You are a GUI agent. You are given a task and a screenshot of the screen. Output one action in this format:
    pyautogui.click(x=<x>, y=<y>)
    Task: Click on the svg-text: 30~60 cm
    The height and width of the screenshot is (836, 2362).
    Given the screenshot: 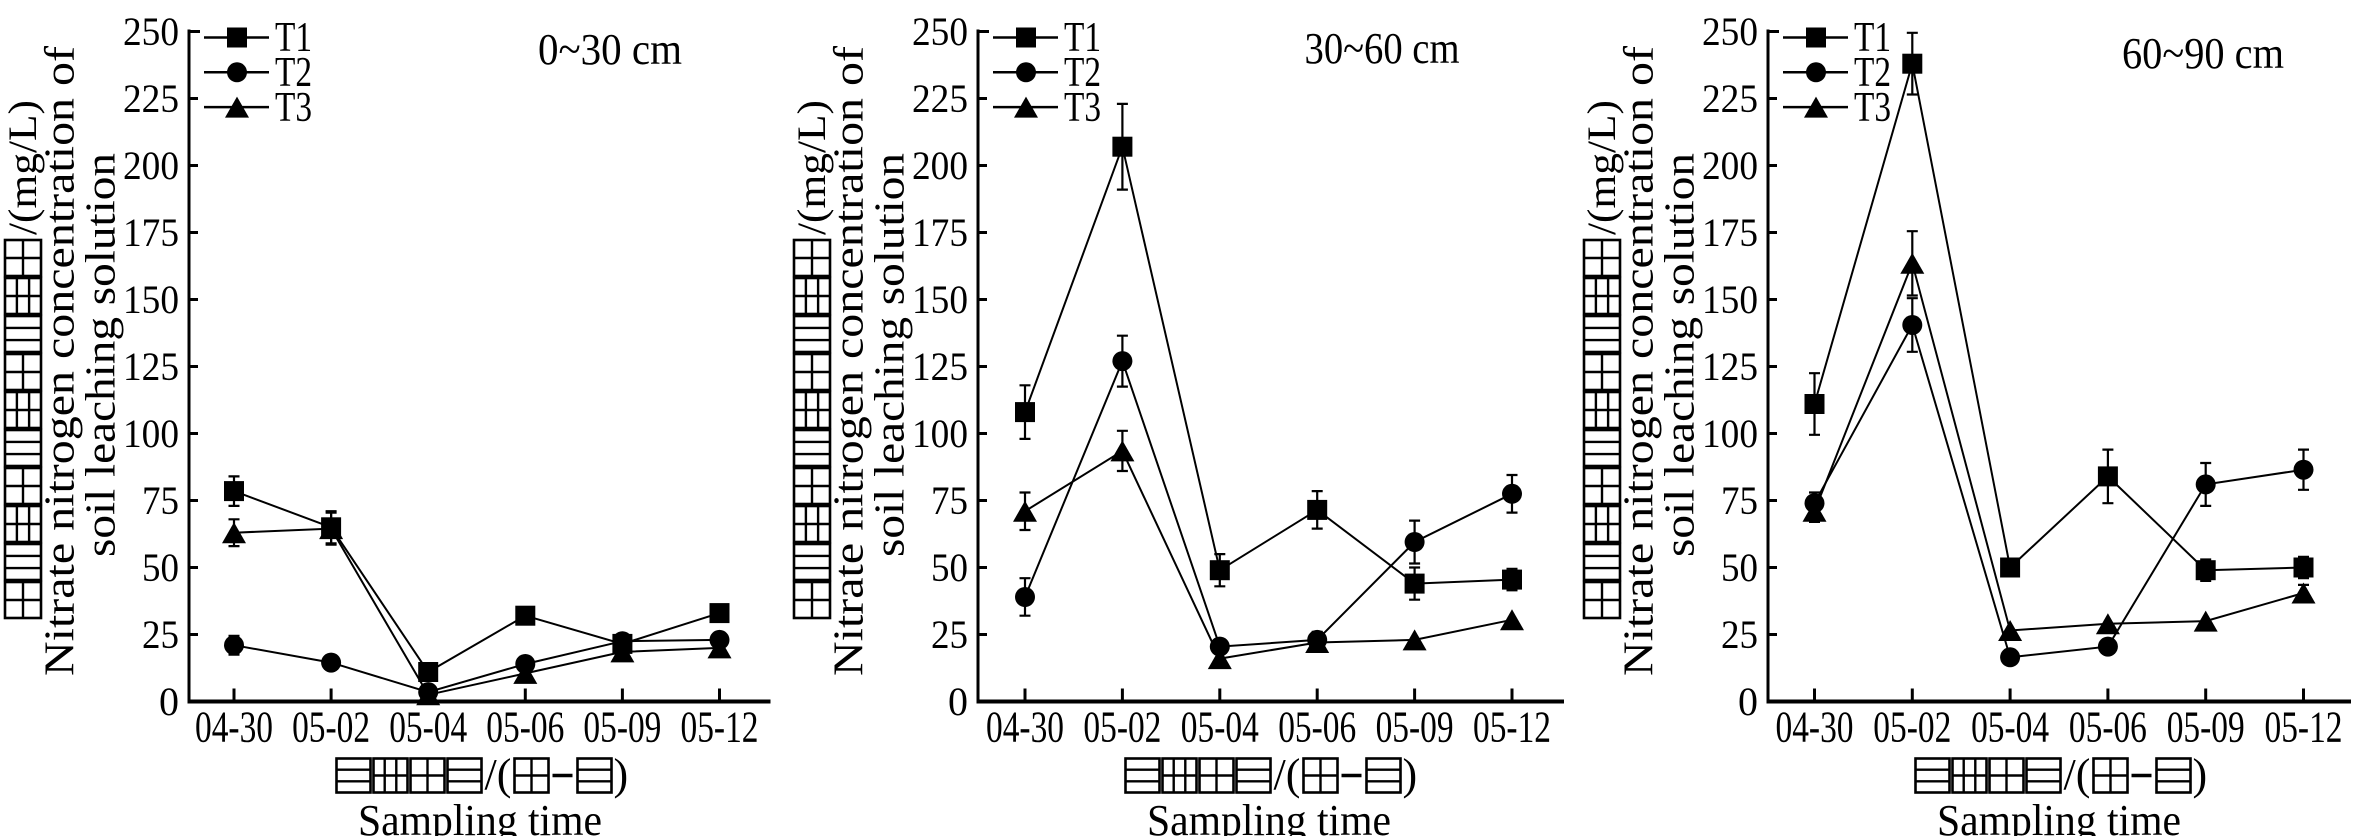 What is the action you would take?
    pyautogui.click(x=1382, y=48)
    